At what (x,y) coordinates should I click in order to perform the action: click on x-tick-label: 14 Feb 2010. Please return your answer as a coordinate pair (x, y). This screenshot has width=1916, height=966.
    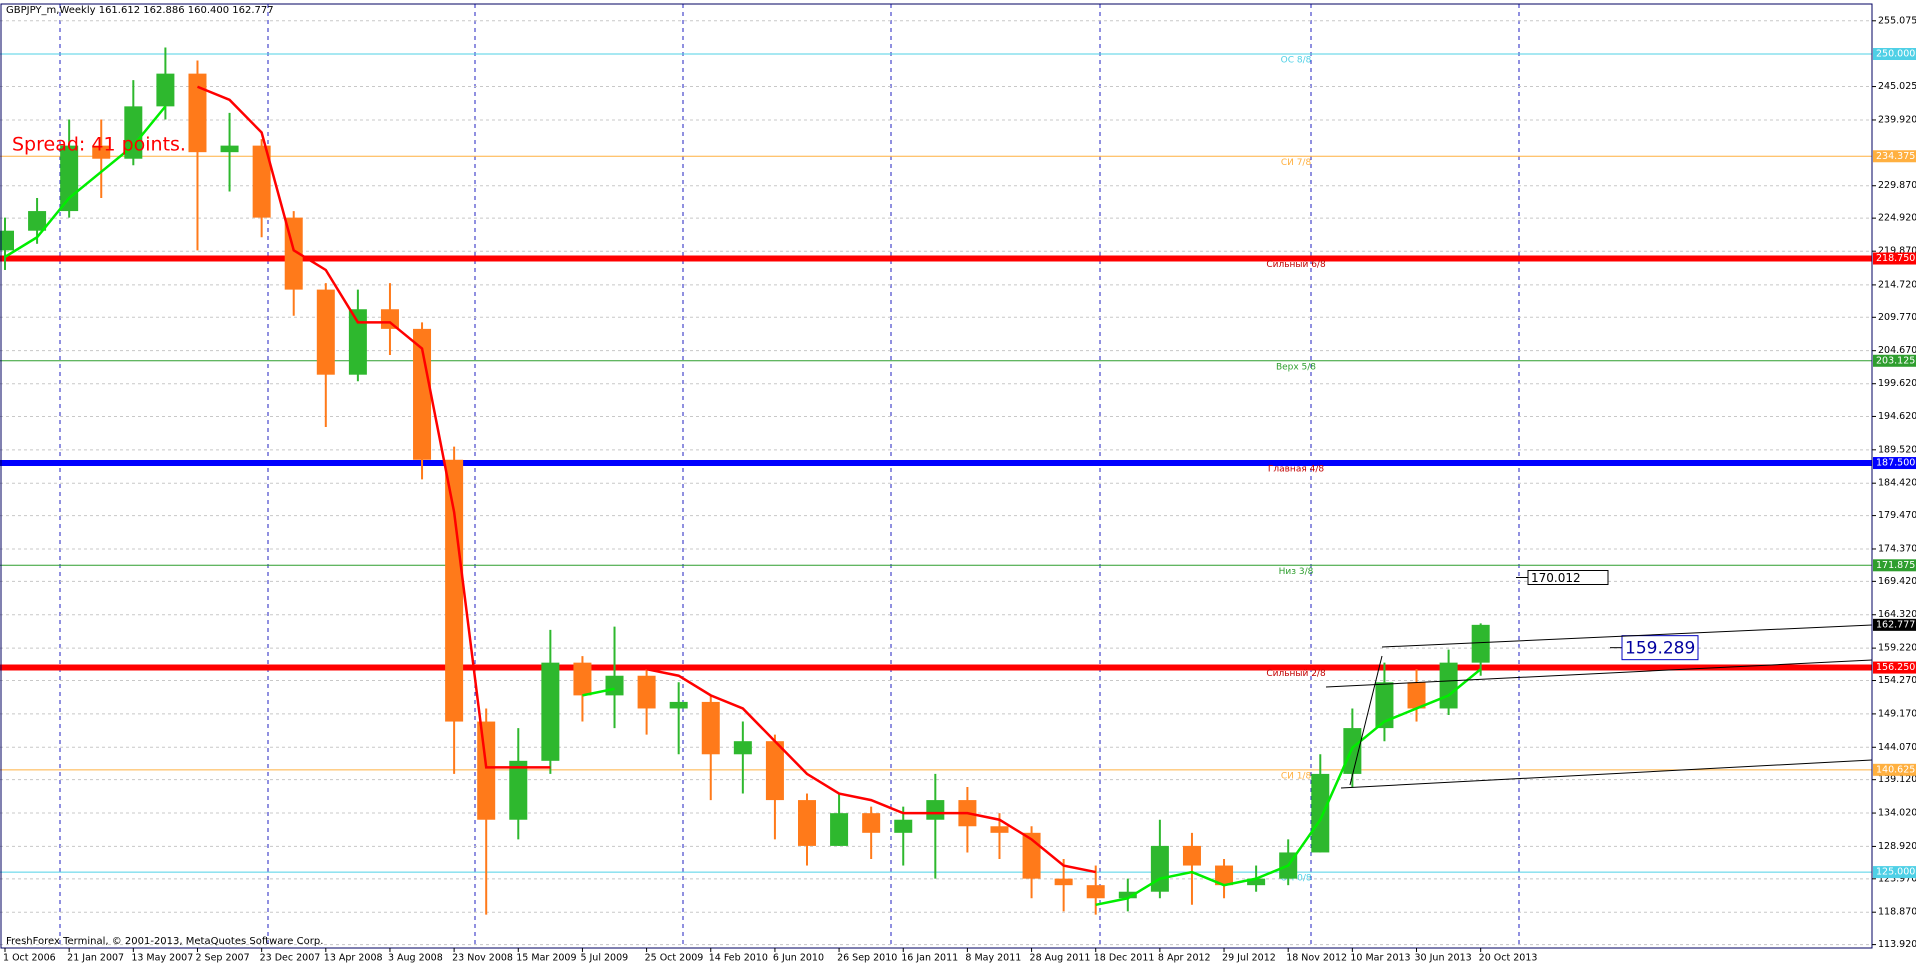
    Looking at the image, I should click on (738, 958).